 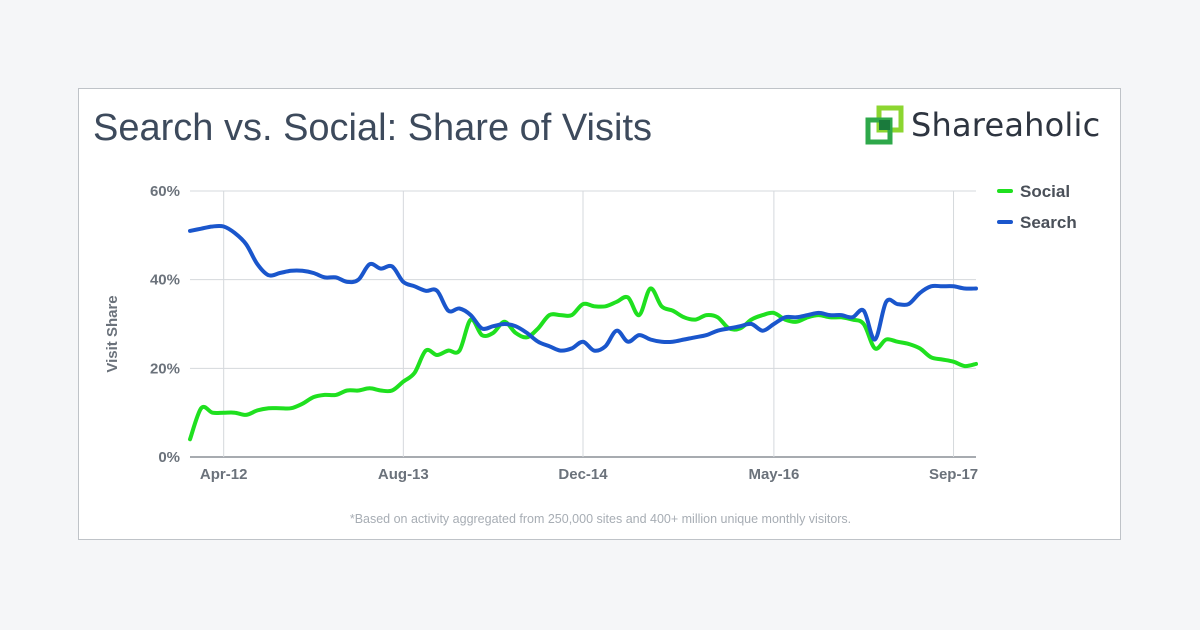 What do you see at coordinates (224, 474) in the screenshot?
I see `x-tick-label: Apr-12` at bounding box center [224, 474].